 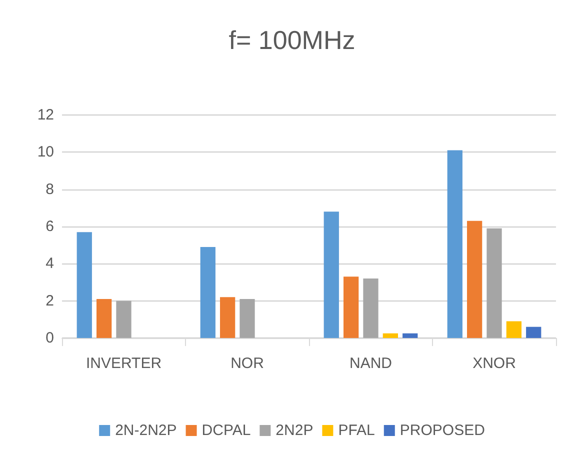 I want to click on y-tick-label: 8, so click(x=50, y=189).